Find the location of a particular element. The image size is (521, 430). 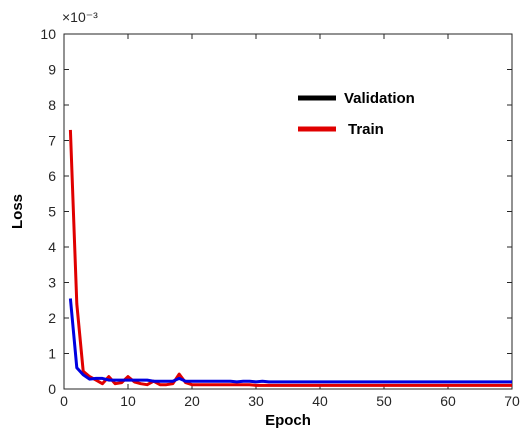

y-tick-label: 4 is located at coordinates (52, 247).